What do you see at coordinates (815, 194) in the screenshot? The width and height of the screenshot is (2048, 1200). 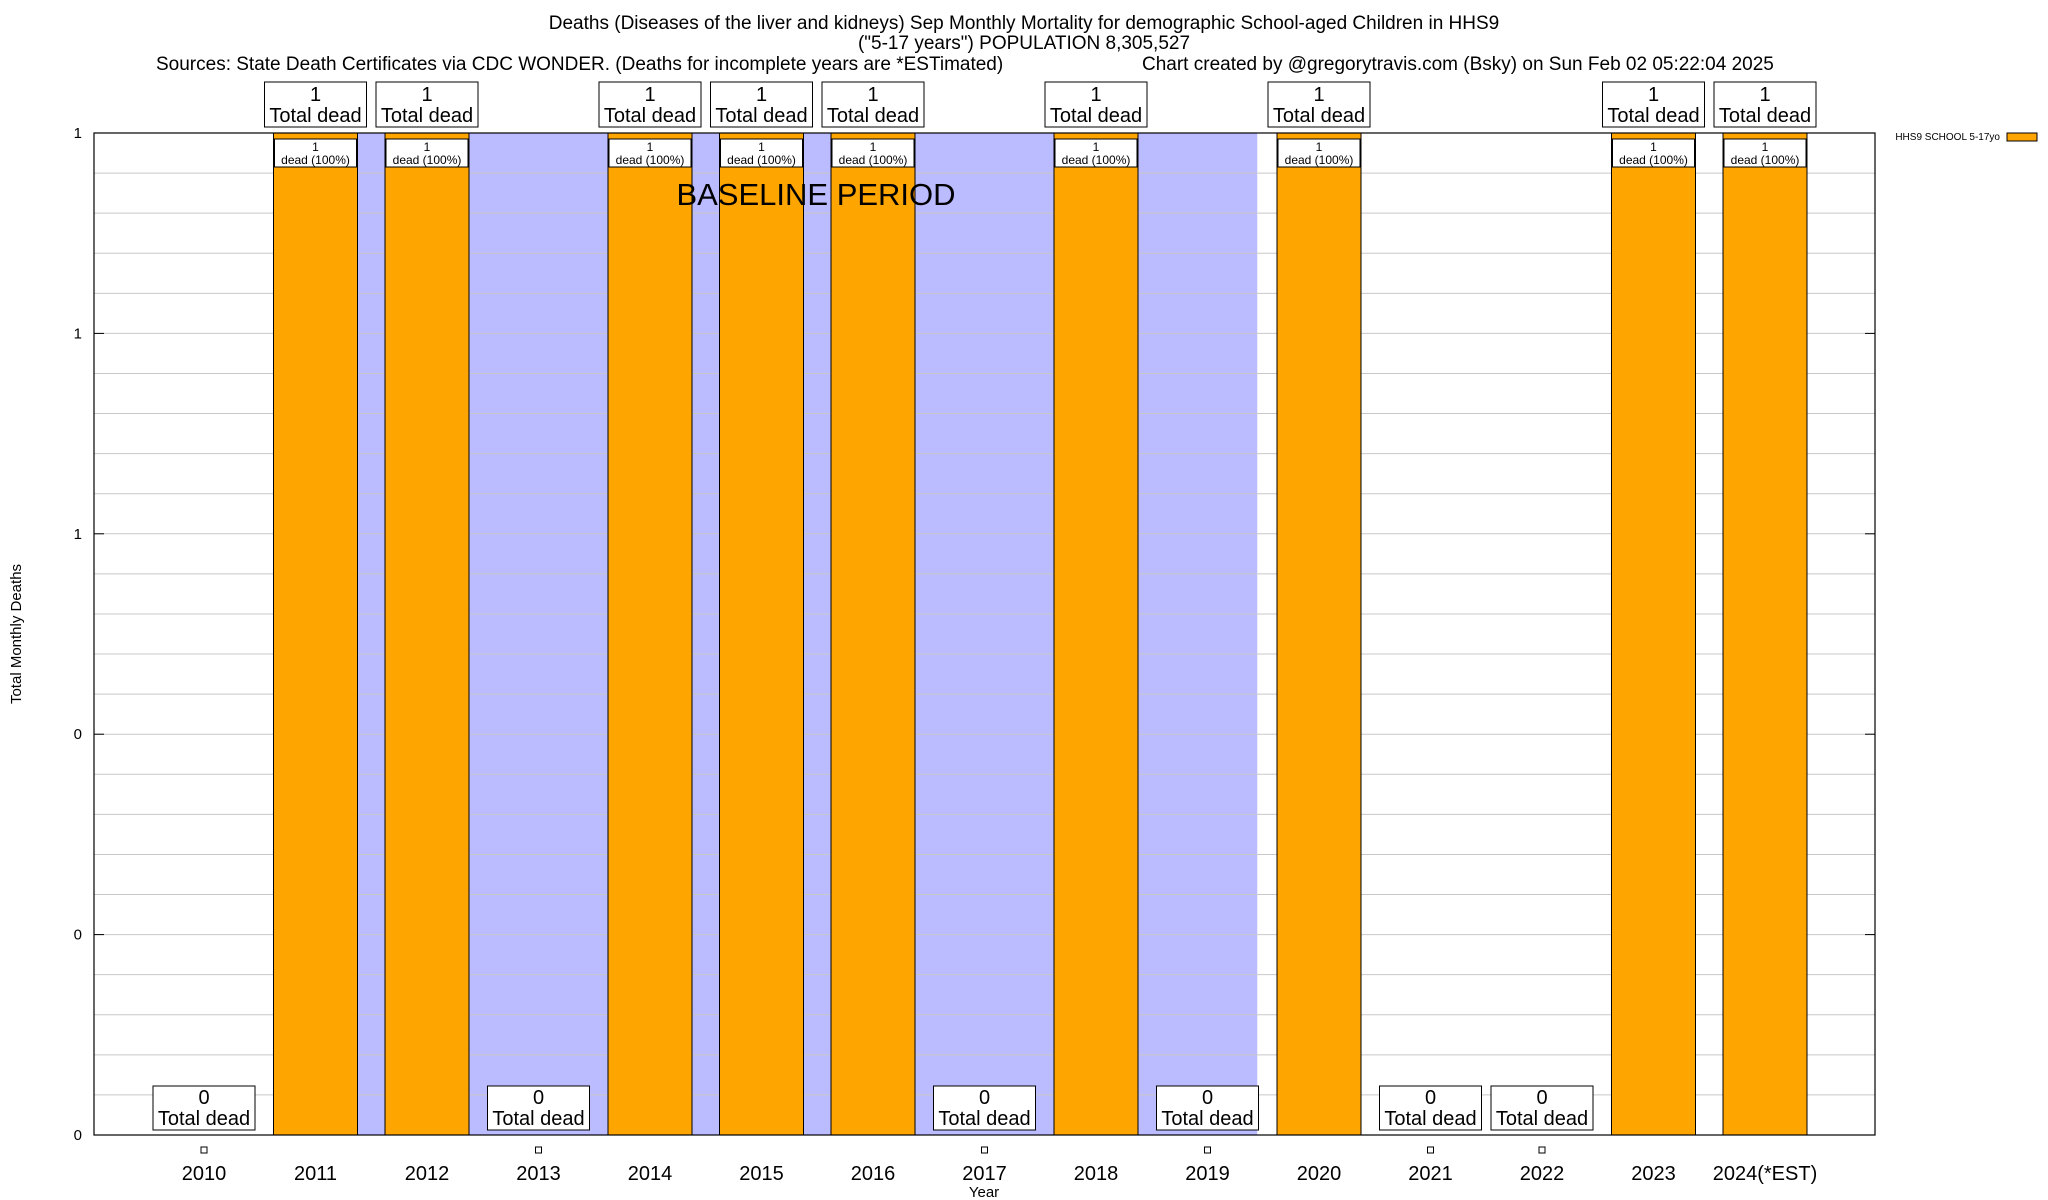 I see `baseline-period-label: BASELINE PERIOD` at bounding box center [815, 194].